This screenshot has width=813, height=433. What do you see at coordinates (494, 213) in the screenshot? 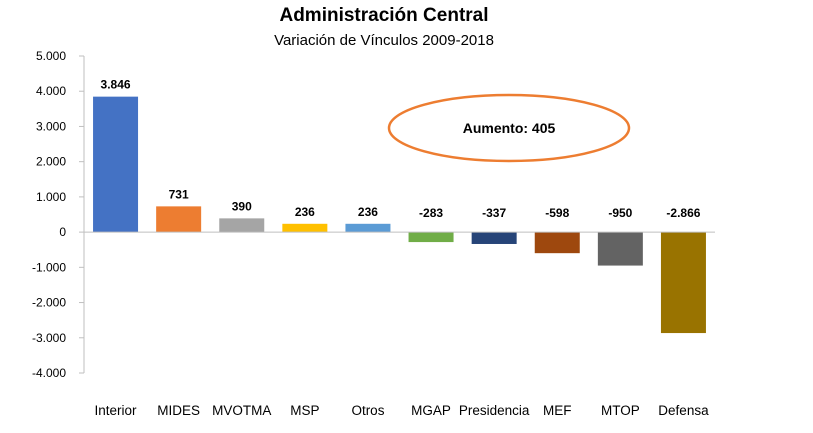
I see `data-label-presidencia: -337` at bounding box center [494, 213].